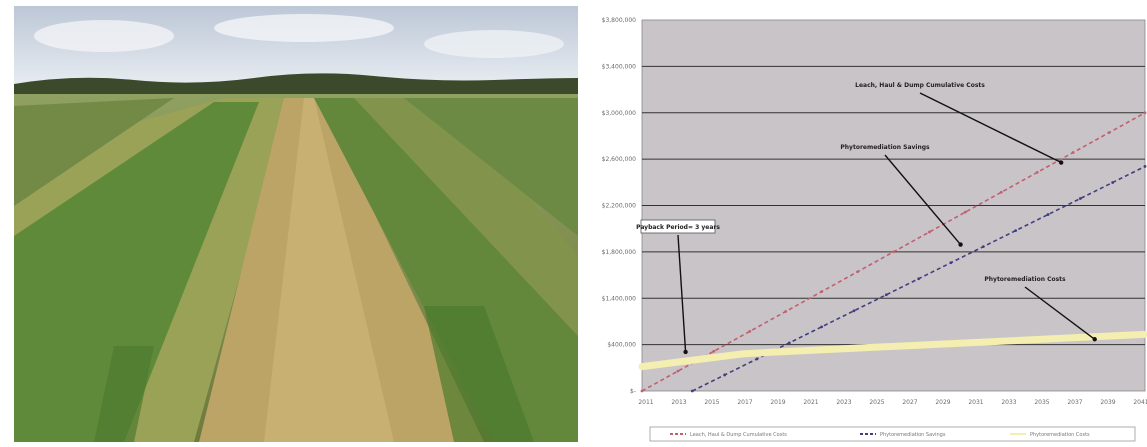 The image size is (1147, 447). Describe the element at coordinates (1025, 279) in the screenshot. I see `annotation-label: Phytoremediation Costs` at that location.